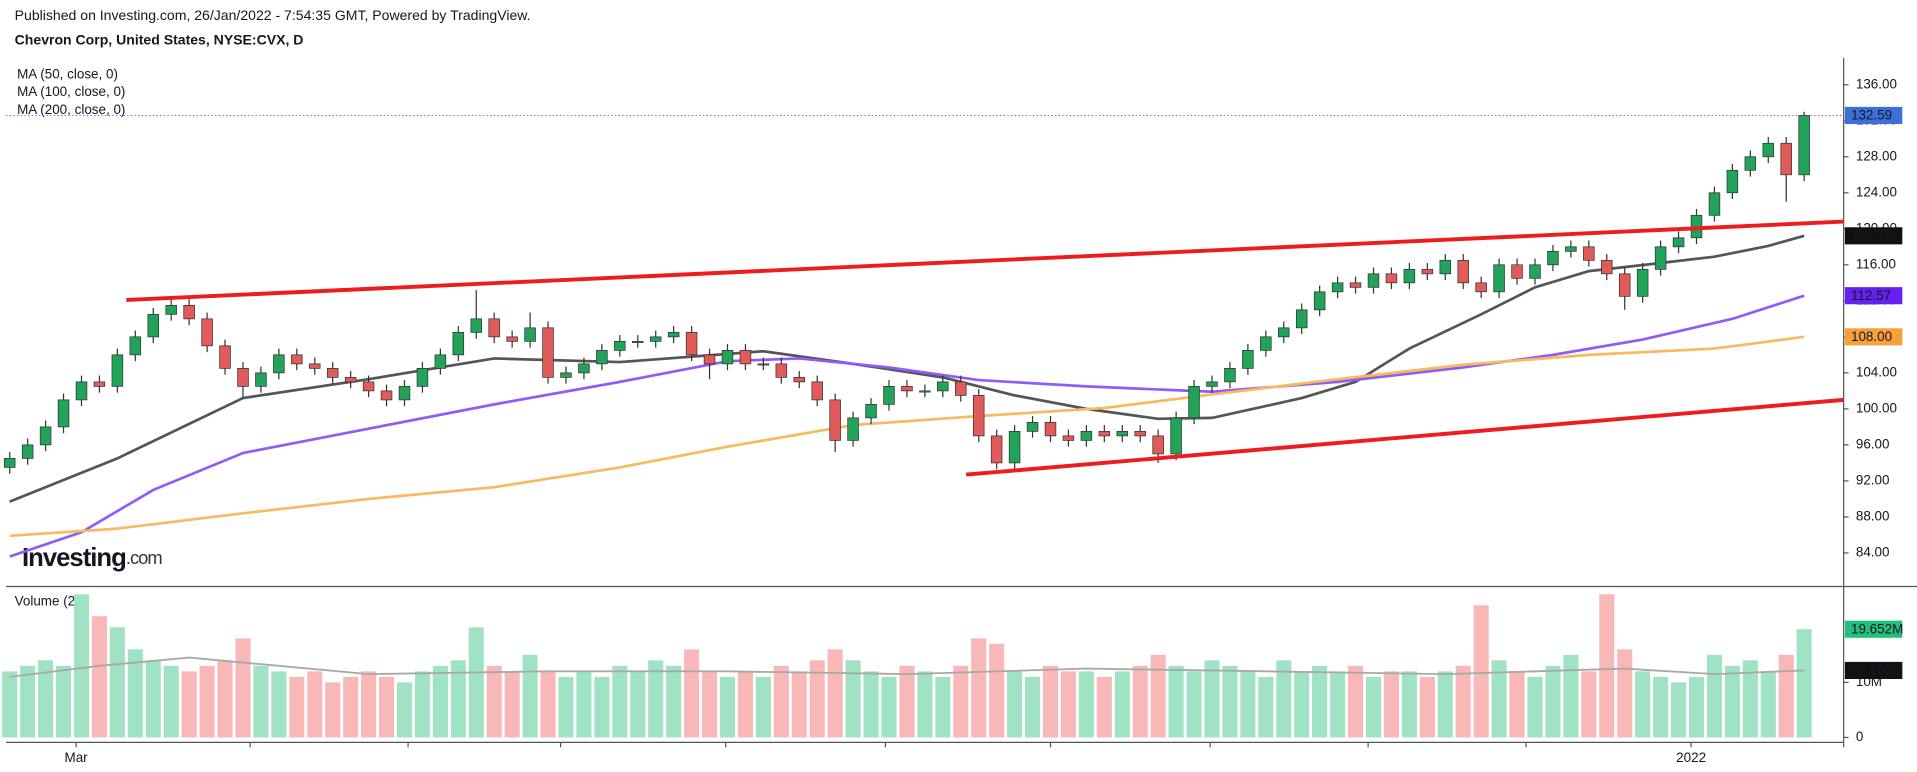 This screenshot has width=1917, height=772. What do you see at coordinates (1876, 83) in the screenshot?
I see `y-tick-label: 136.00` at bounding box center [1876, 83].